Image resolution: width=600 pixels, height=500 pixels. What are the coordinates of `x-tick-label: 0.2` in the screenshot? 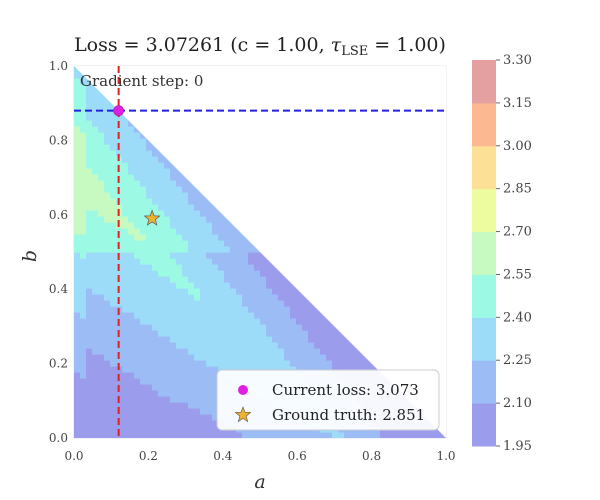 It's located at (148, 456).